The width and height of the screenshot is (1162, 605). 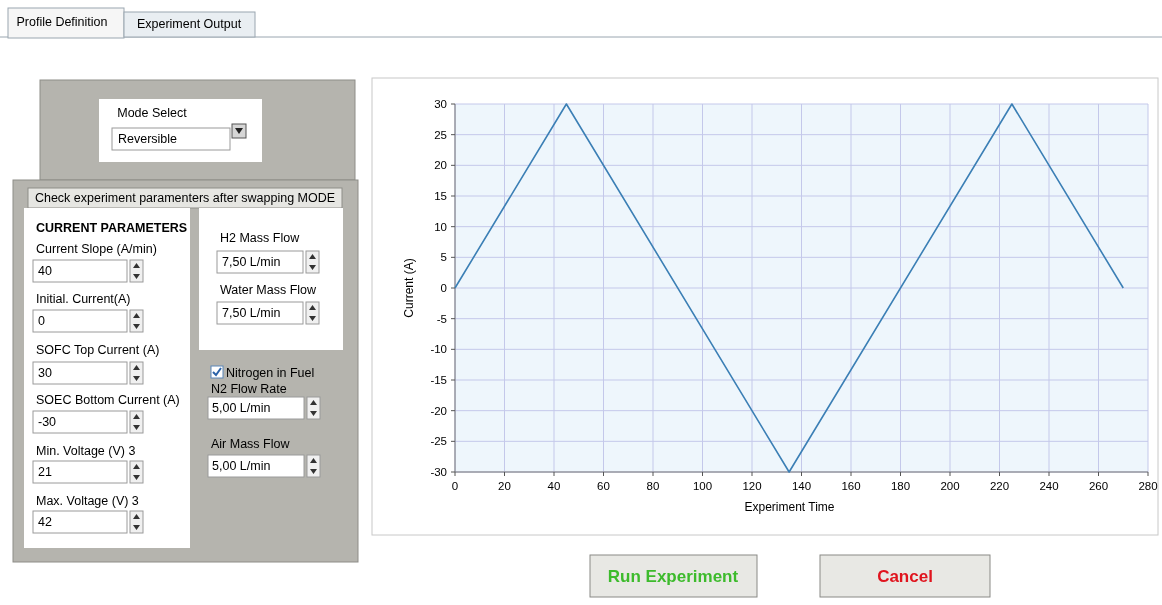 What do you see at coordinates (440, 134) in the screenshot?
I see `y-tick-label: 25` at bounding box center [440, 134].